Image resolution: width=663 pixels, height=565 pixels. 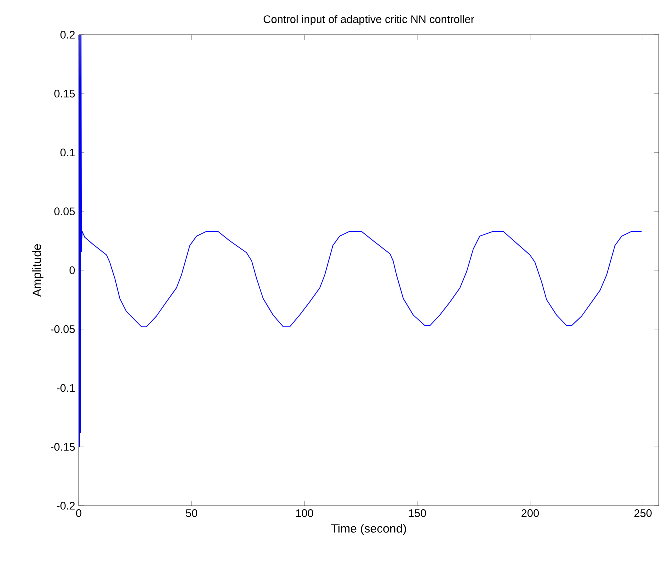 What do you see at coordinates (643, 514) in the screenshot?
I see `x-tick-label: 250` at bounding box center [643, 514].